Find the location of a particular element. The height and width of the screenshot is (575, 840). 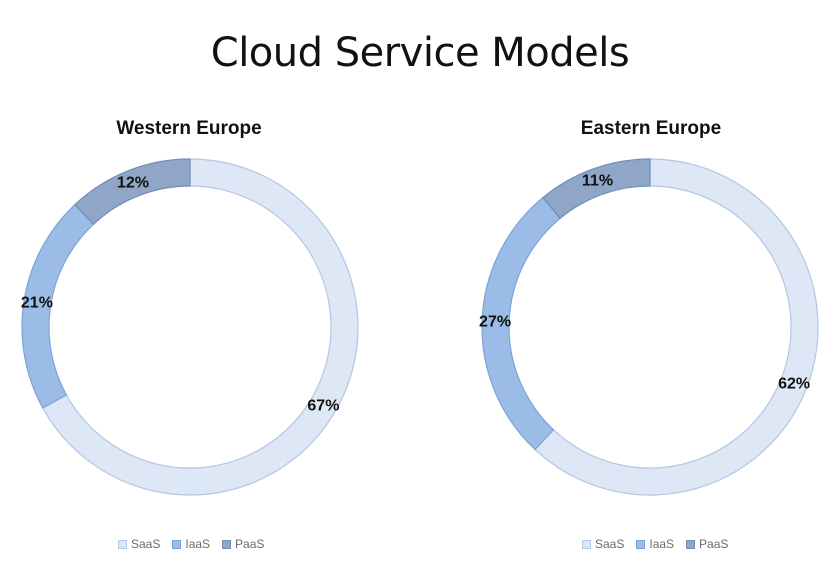

legend-eastern-europe: SaaS IaaS PaaS is located at coordinates (655, 544).